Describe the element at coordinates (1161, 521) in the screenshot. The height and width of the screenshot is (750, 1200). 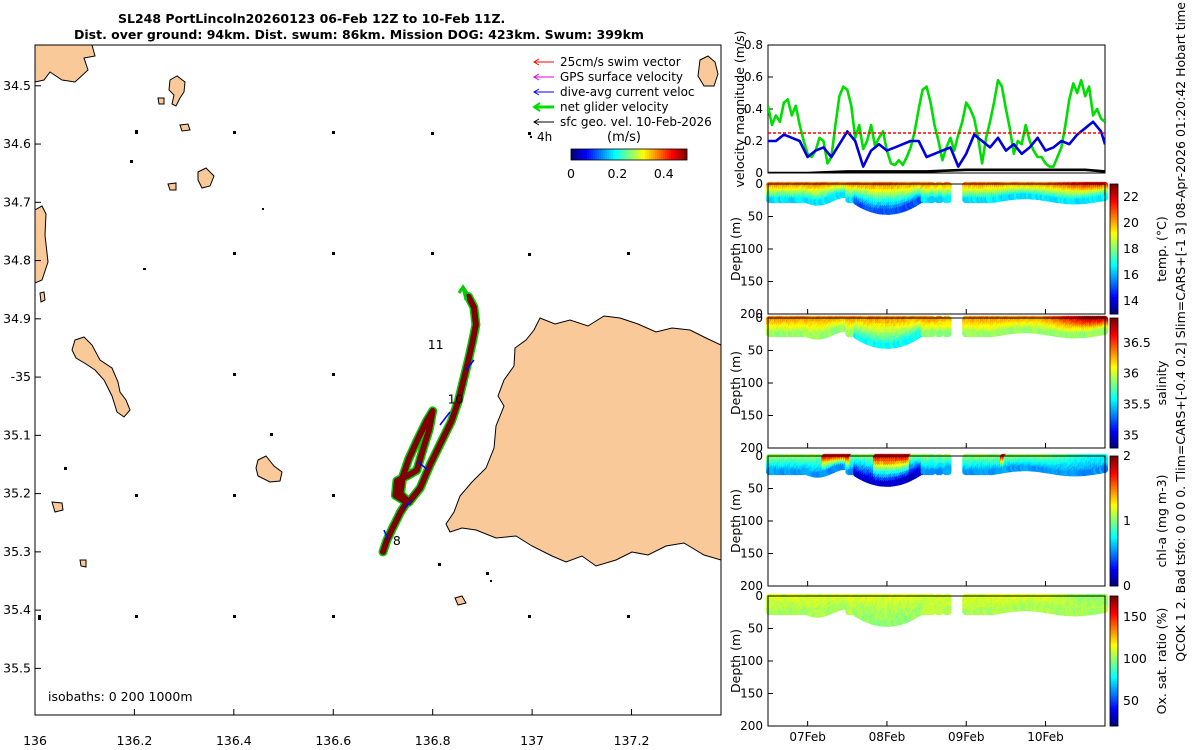
I see `section-colorbar-label: chl-a (mg m-3)` at that location.